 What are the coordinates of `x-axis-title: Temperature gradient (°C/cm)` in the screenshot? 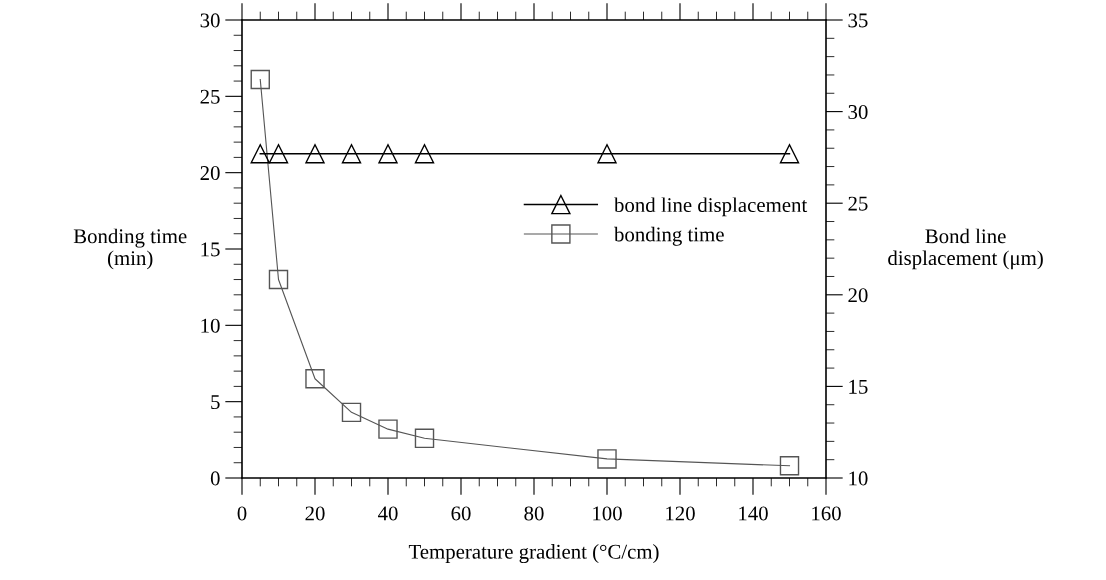 It's located at (533, 554).